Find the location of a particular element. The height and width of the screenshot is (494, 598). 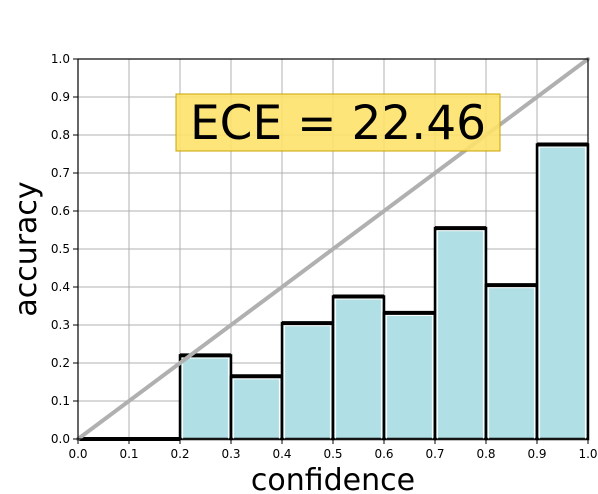

x-tick-label: 0.7 is located at coordinates (434, 454).